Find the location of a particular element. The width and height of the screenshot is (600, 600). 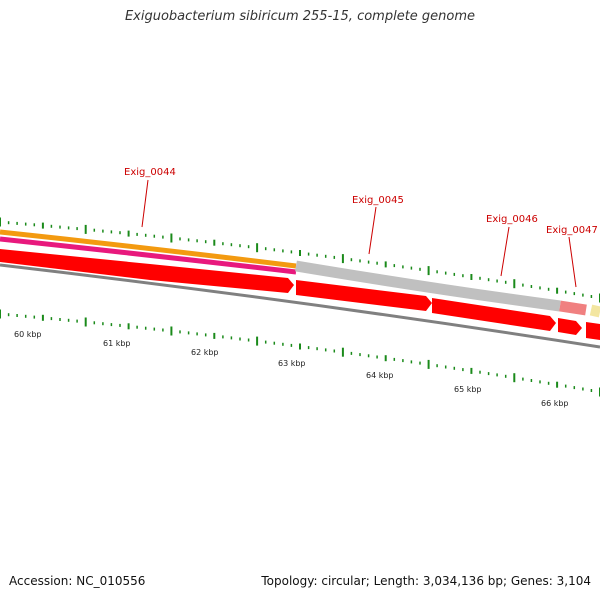

scale-label: 61 kbp is located at coordinates (117, 343).